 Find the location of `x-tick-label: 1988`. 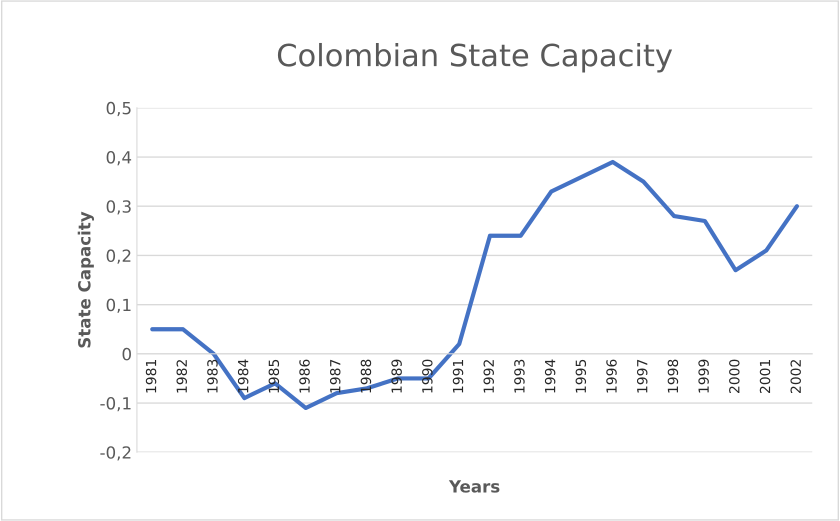

x-tick-label: 1988 is located at coordinates (366, 376).